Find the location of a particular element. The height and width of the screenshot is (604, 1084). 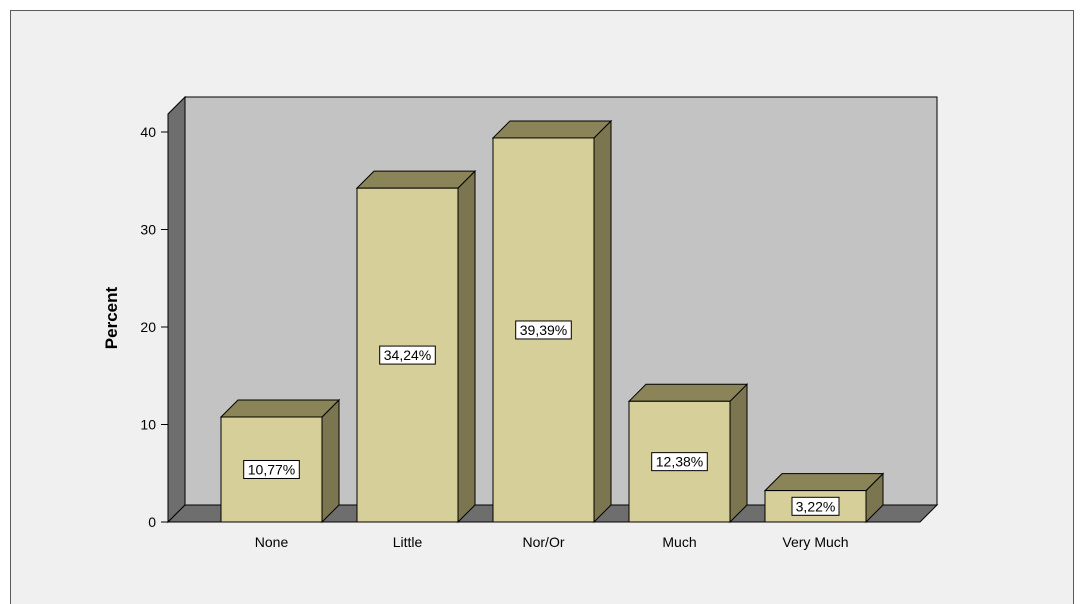

y-tick-label: 40 is located at coordinates (148, 132).